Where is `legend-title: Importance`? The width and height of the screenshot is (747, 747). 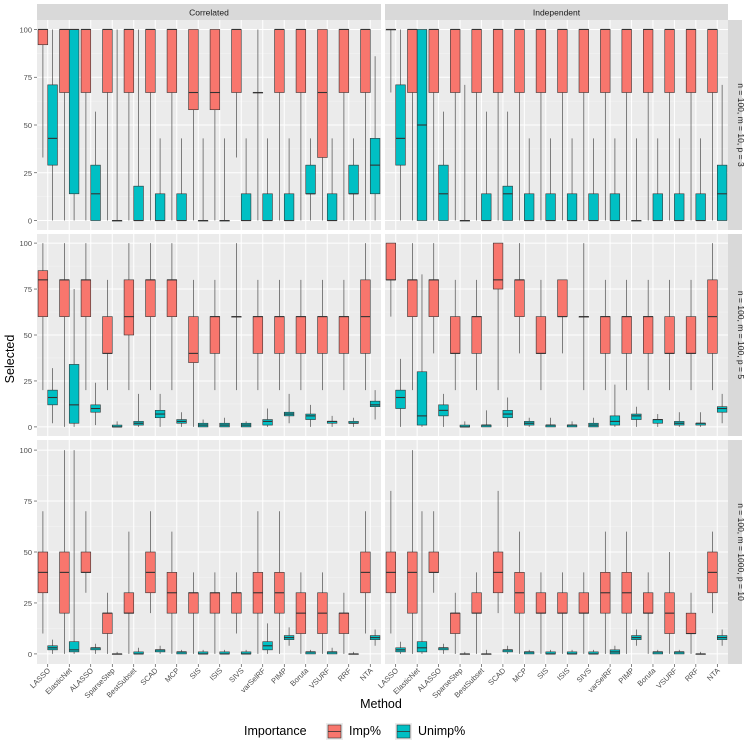 legend-title: Importance is located at coordinates (275, 731).